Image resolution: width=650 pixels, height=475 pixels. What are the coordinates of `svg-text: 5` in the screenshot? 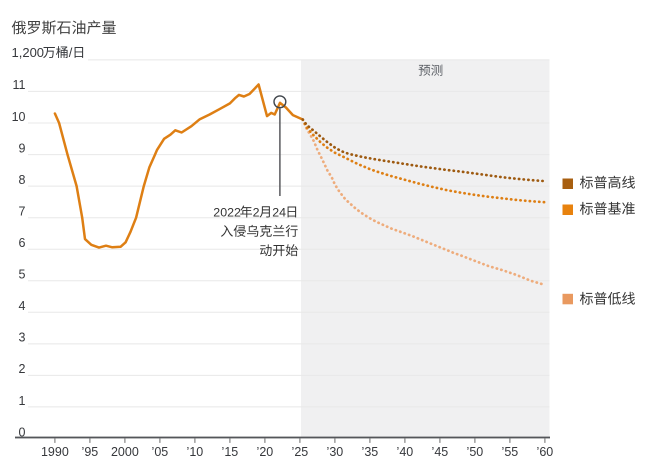 It's located at (22, 275).